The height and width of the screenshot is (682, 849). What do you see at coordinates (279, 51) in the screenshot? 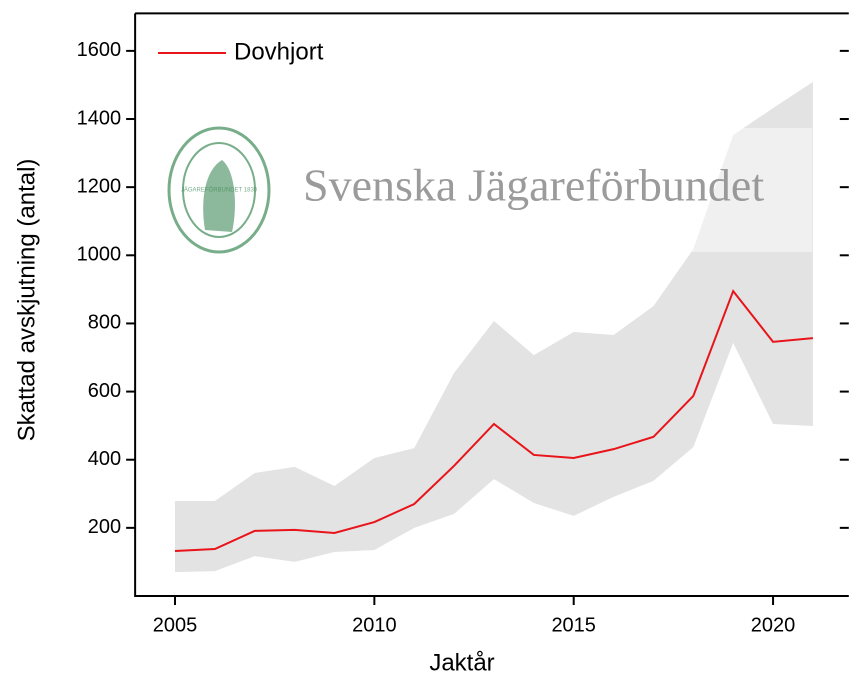
I see `legend-label: Dovhjort` at bounding box center [279, 51].